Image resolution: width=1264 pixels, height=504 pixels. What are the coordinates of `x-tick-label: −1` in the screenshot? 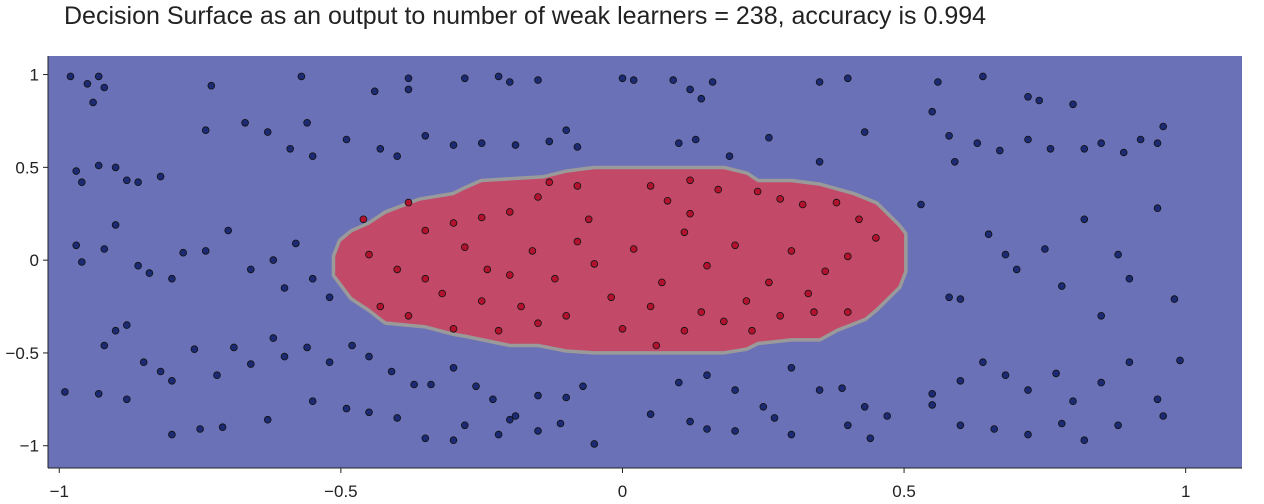 It's located at (59, 491).